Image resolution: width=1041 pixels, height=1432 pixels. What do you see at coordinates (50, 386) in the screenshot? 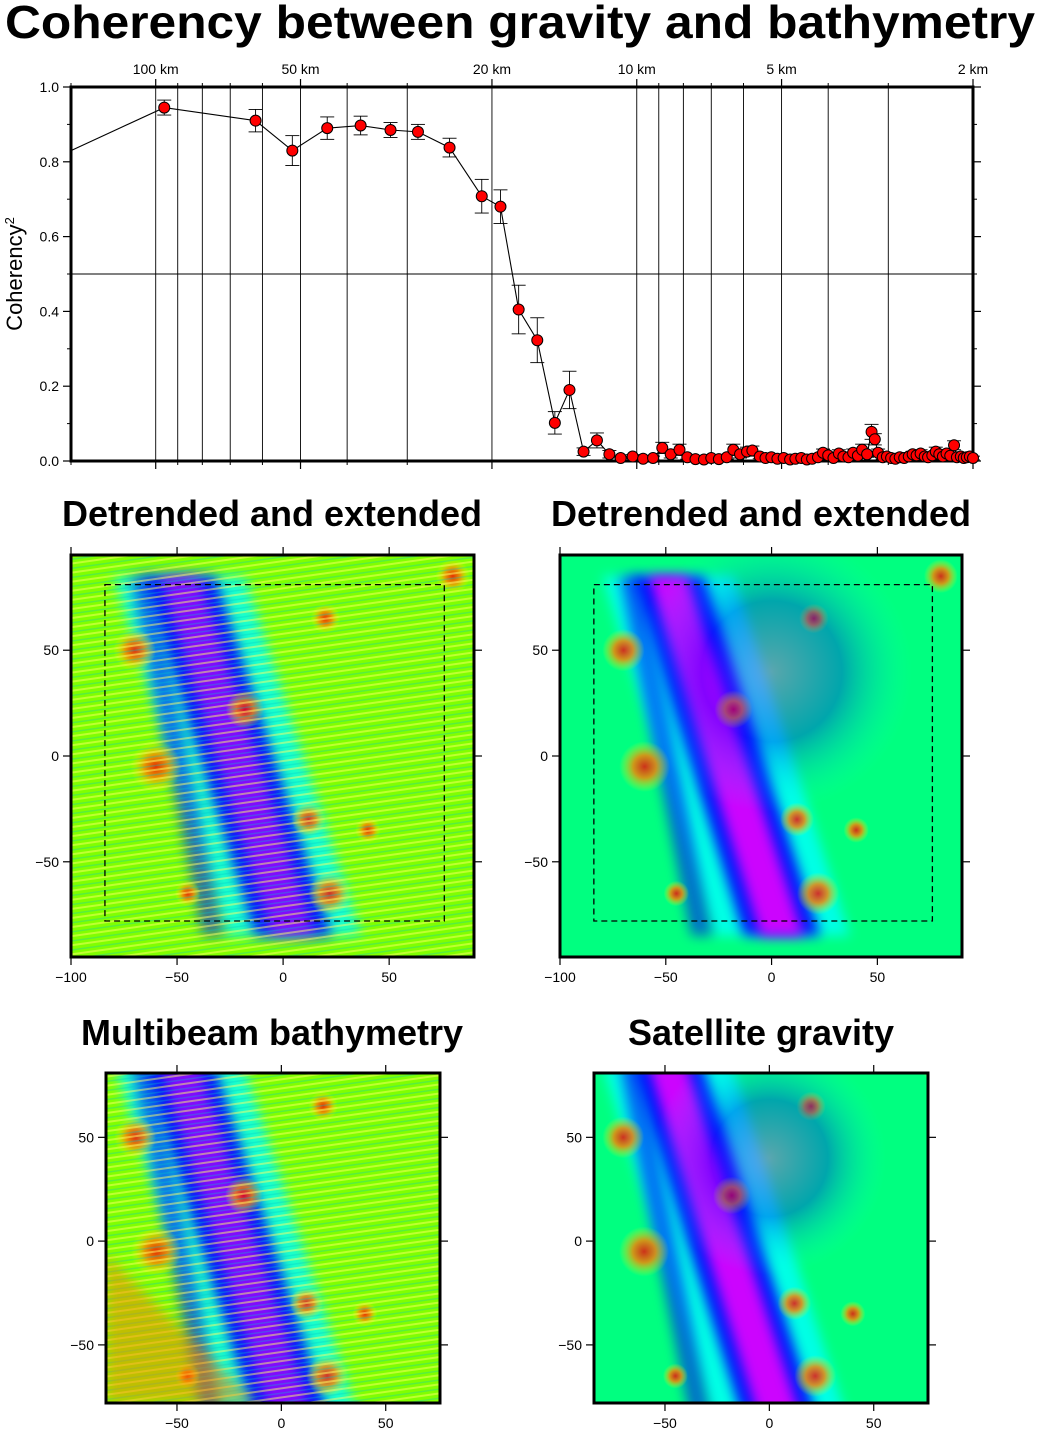
I see `y-tick-label: 0.2` at bounding box center [50, 386].